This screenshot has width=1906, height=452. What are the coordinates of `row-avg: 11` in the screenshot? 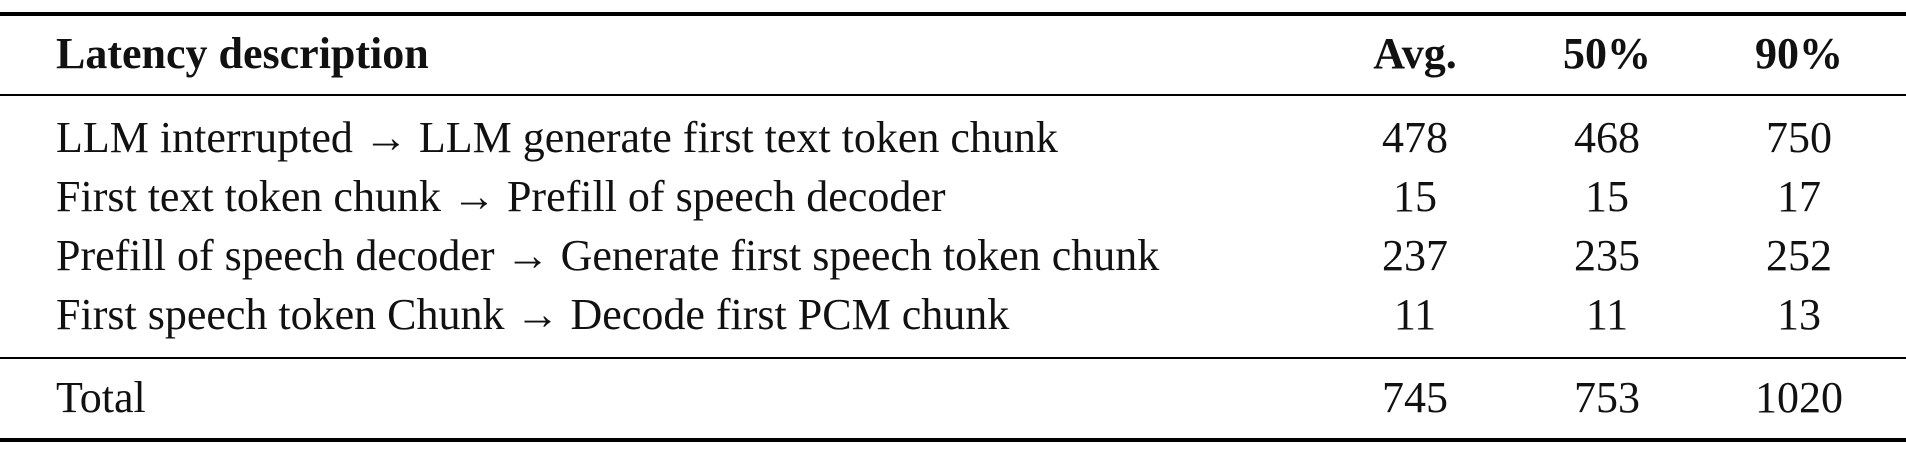 It's located at (1415, 314).